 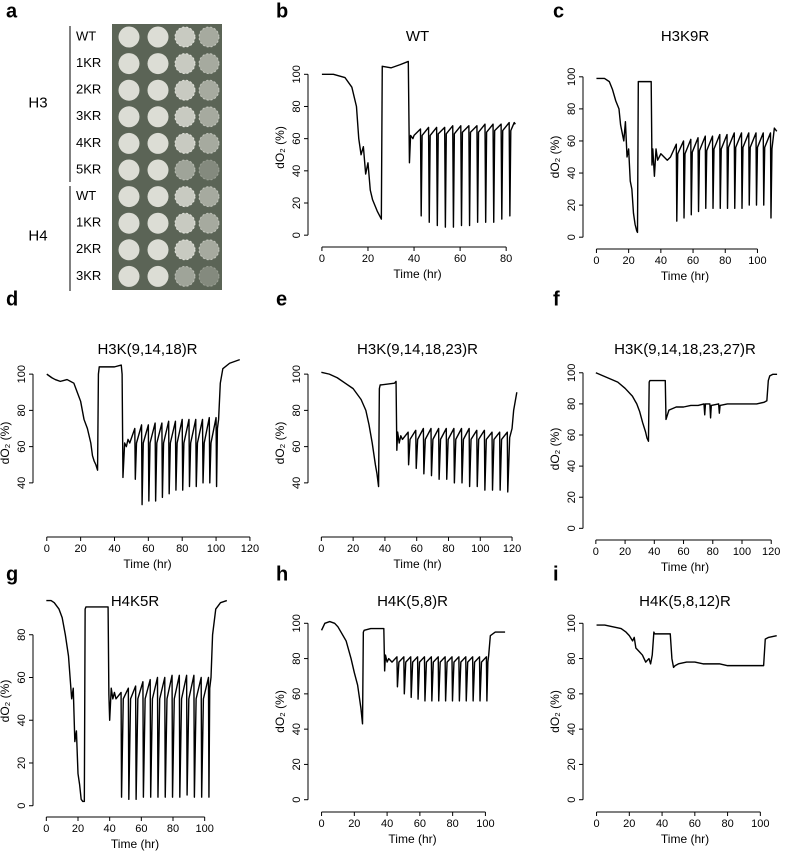 I want to click on strain-label: 4KR, so click(x=88, y=142).